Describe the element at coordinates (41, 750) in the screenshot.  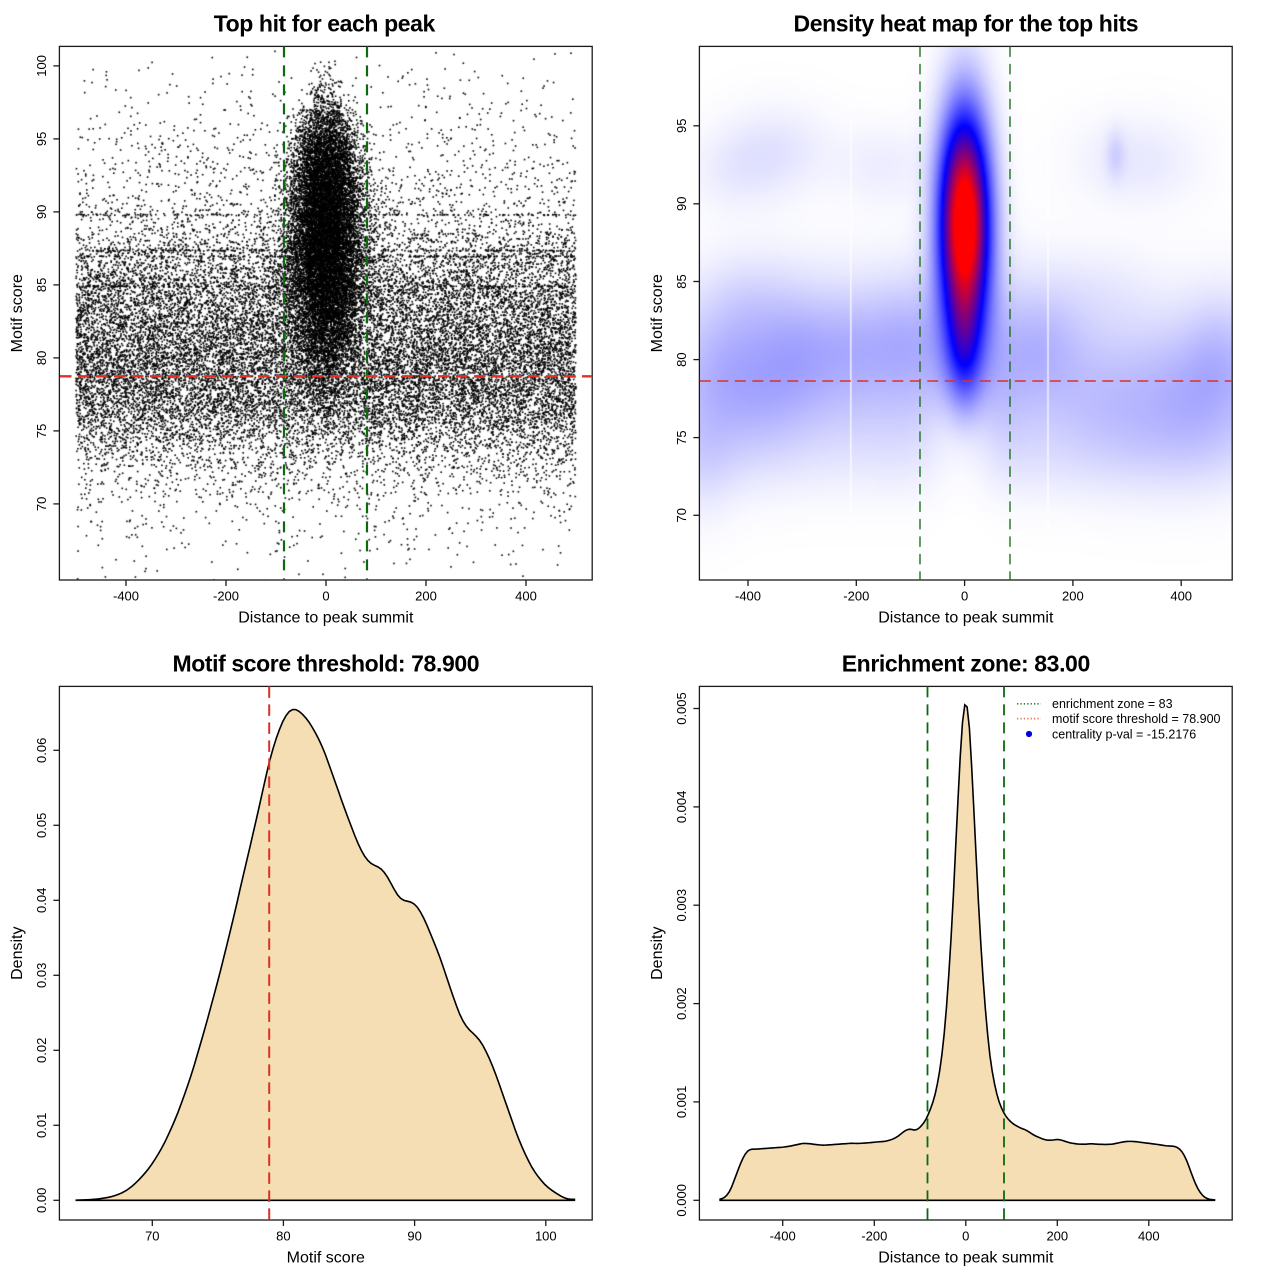
I see `svg-text: 0.06` at that location.